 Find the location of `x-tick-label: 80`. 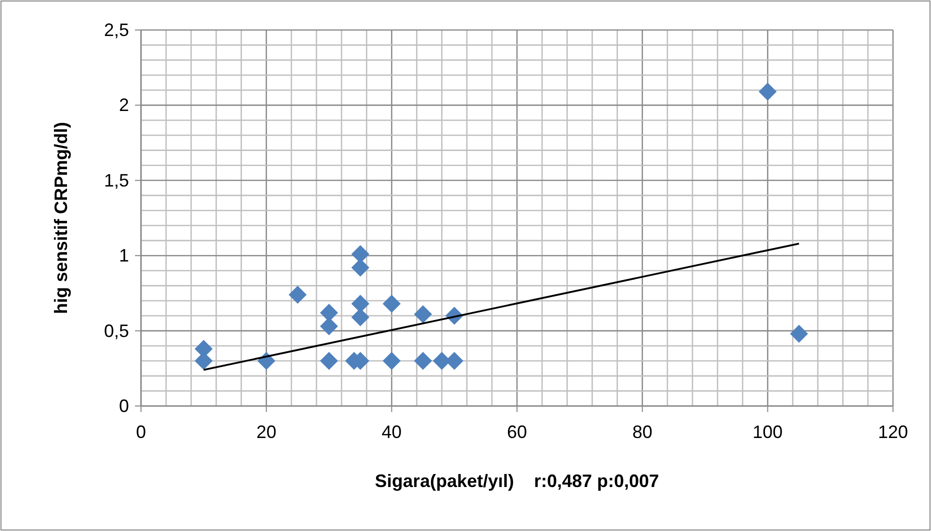

x-tick-label: 80 is located at coordinates (642, 432).